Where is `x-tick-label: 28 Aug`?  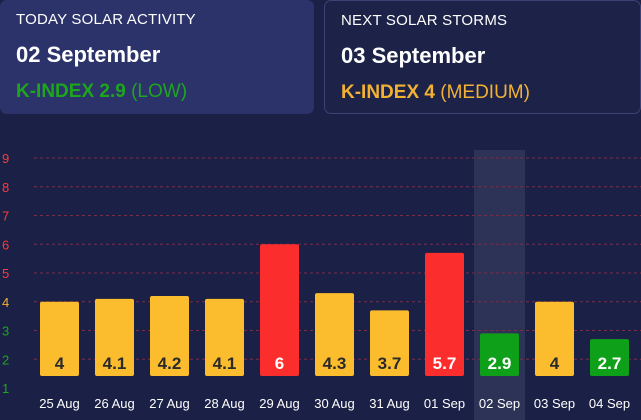 x-tick-label: 28 Aug is located at coordinates (224, 403).